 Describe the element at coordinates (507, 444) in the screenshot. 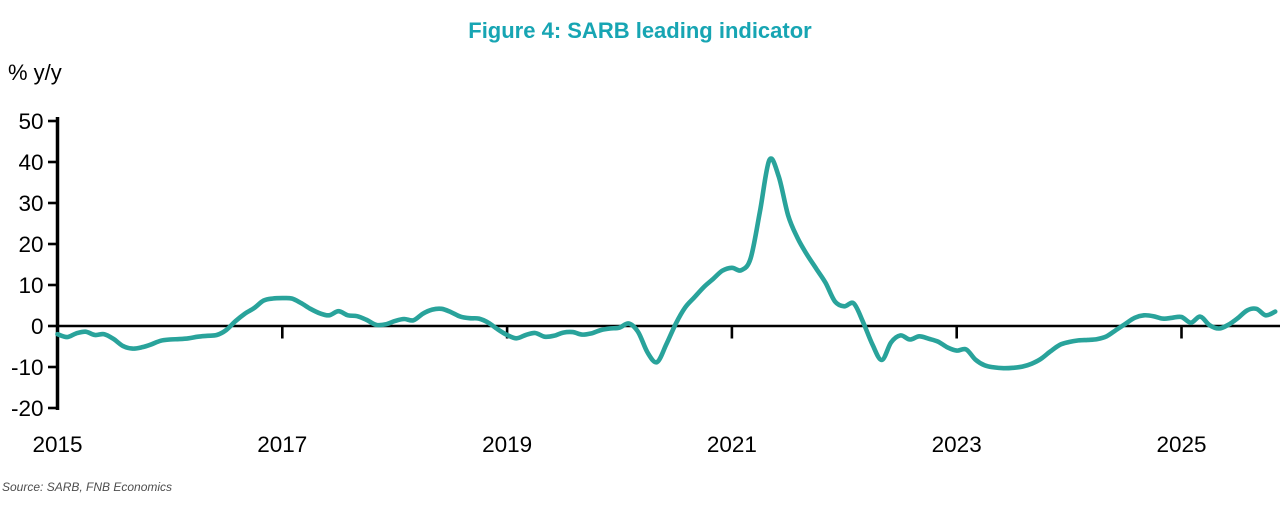

I see `x-tick-label: 2019` at that location.